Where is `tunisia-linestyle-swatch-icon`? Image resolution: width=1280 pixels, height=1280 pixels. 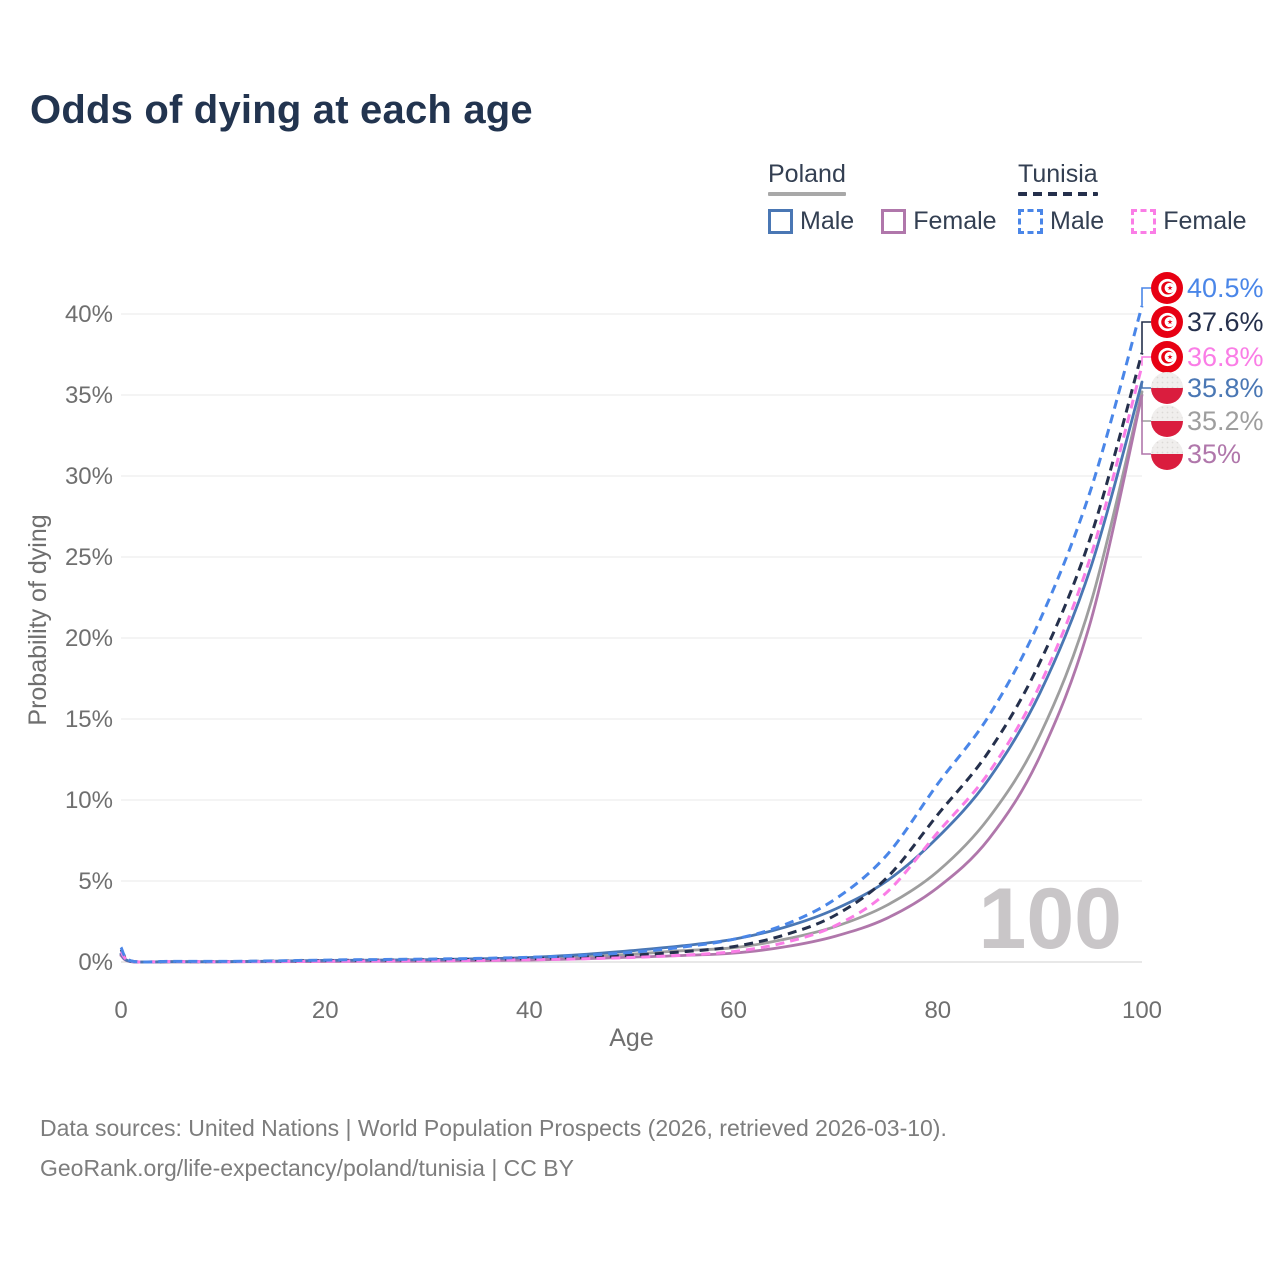 tunisia-linestyle-swatch-icon is located at coordinates (1058, 194).